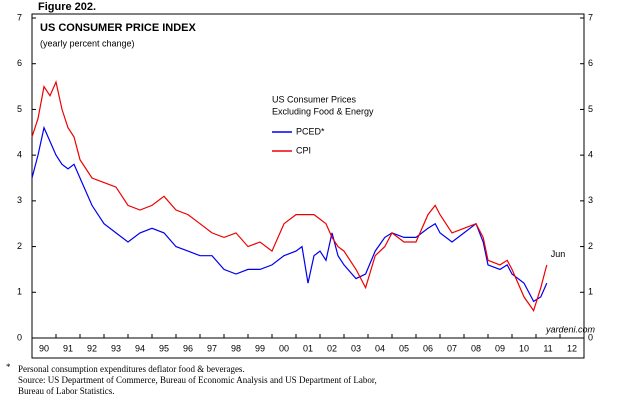 The height and width of the screenshot is (405, 640). I want to click on y-tick-label: 1, so click(19, 292).